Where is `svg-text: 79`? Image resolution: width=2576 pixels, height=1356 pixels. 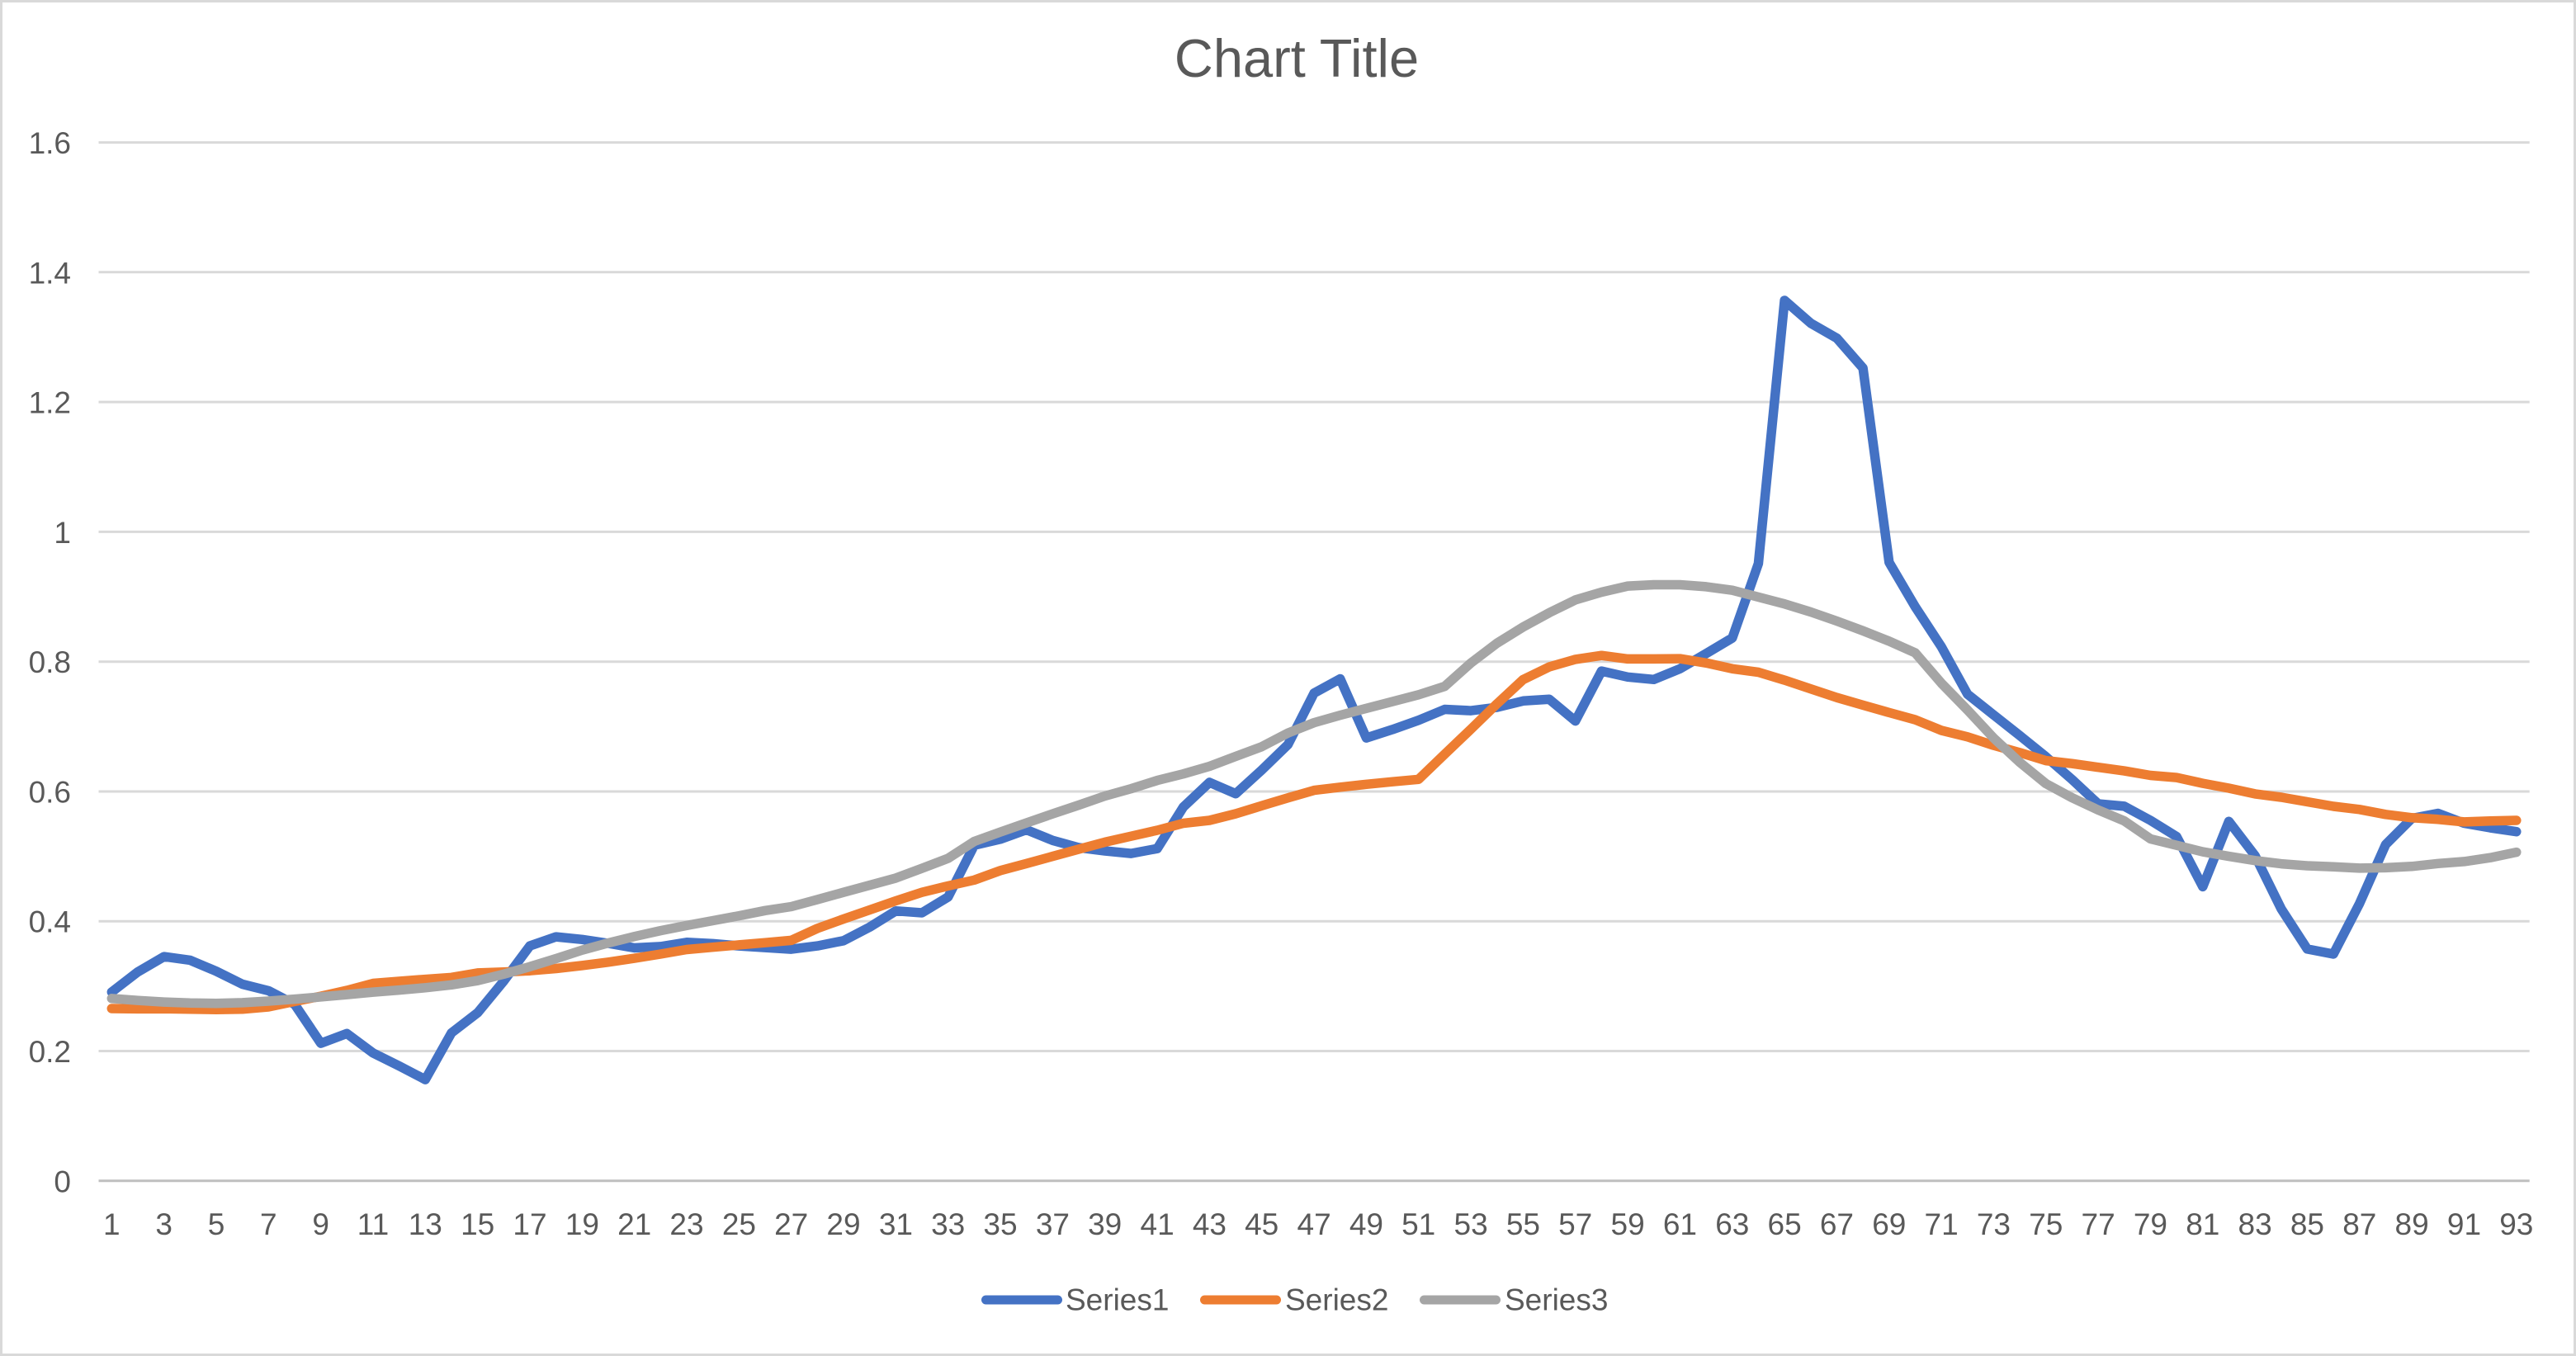
svg-text: 79 is located at coordinates (2150, 1224).